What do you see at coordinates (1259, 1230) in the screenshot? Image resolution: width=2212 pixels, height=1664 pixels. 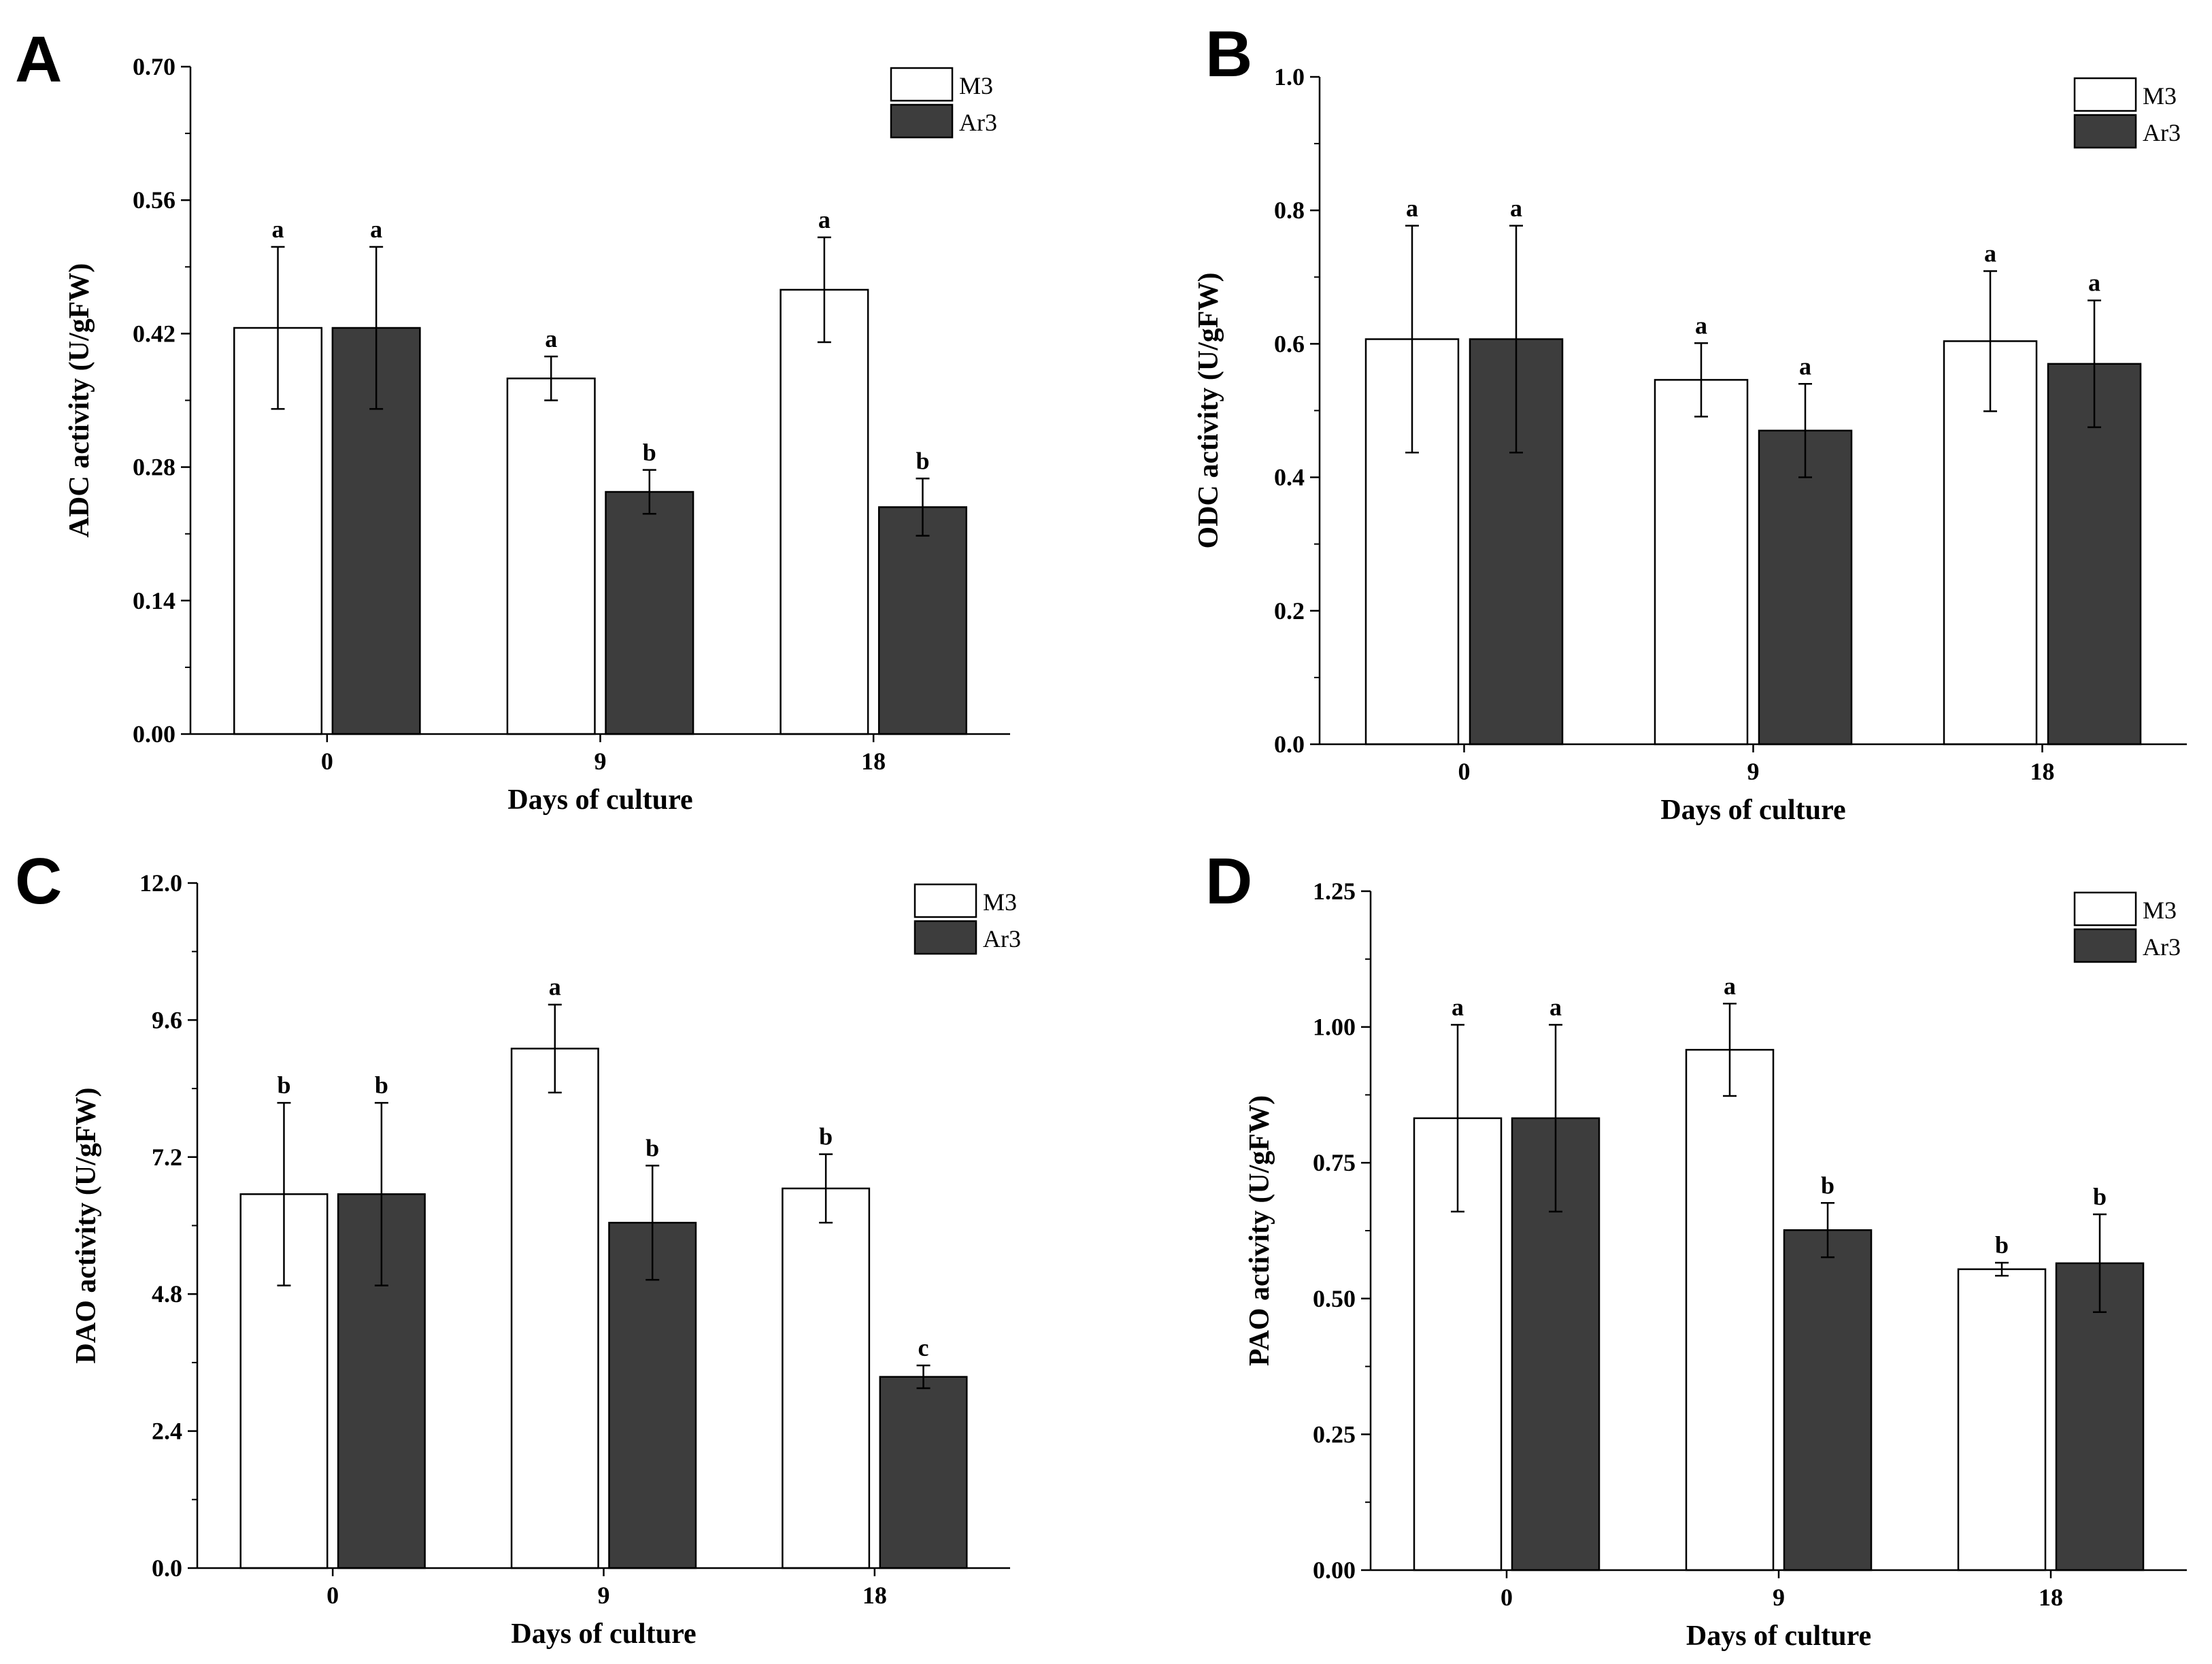 I see `y-axis-title: PAO activity (U/gFW)` at bounding box center [1259, 1230].